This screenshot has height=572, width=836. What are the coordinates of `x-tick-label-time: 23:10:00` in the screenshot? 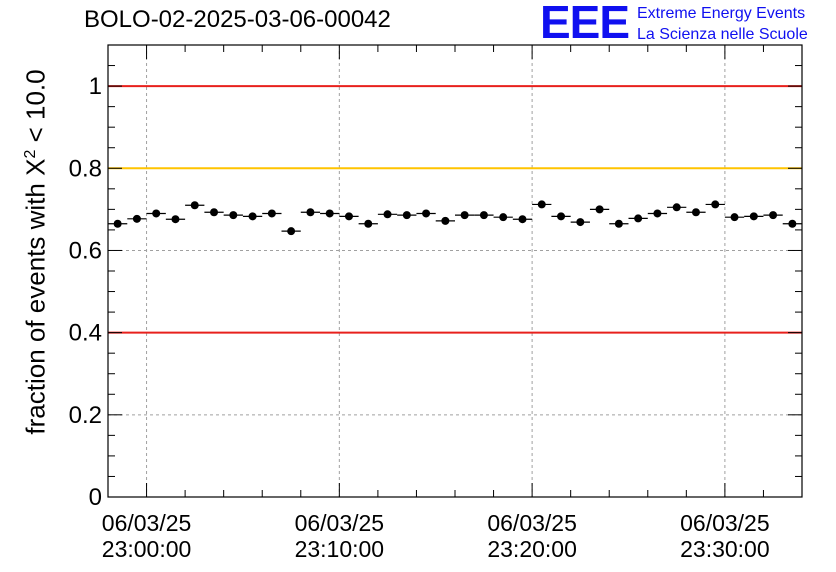 It's located at (340, 549).